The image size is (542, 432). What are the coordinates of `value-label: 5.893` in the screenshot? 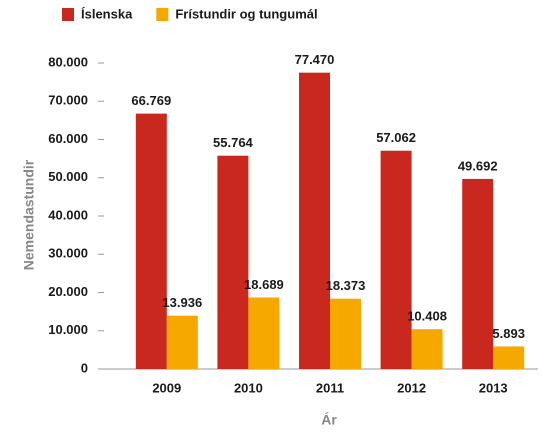 It's located at (508, 333).